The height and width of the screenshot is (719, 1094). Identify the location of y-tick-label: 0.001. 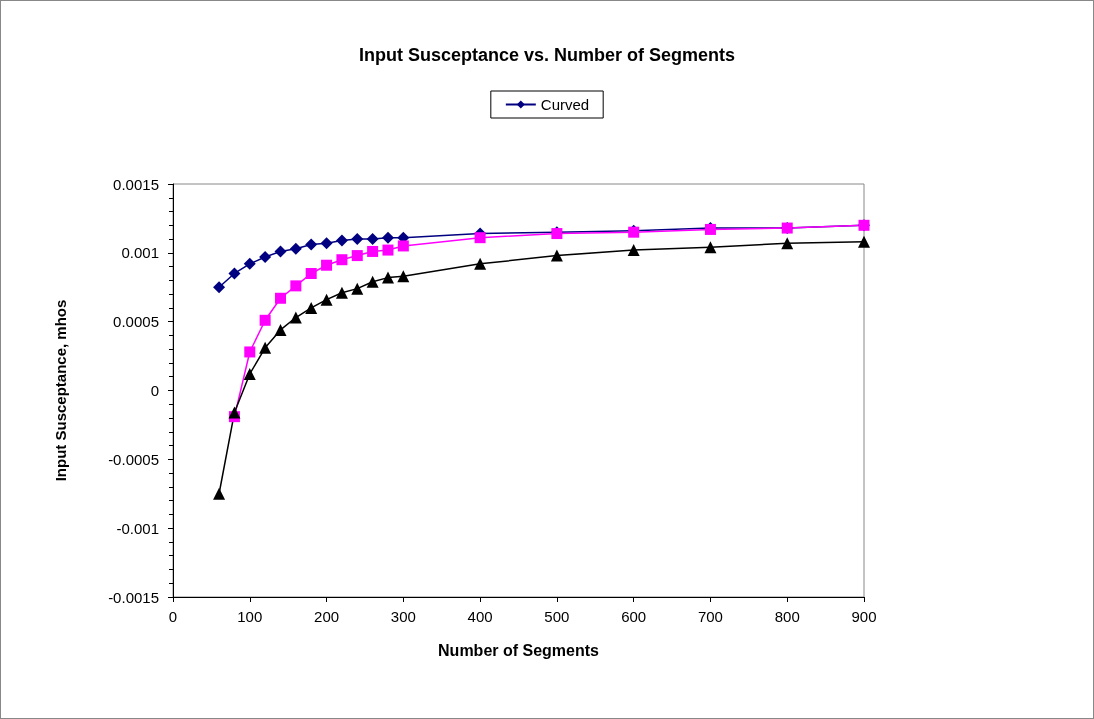
(140, 253).